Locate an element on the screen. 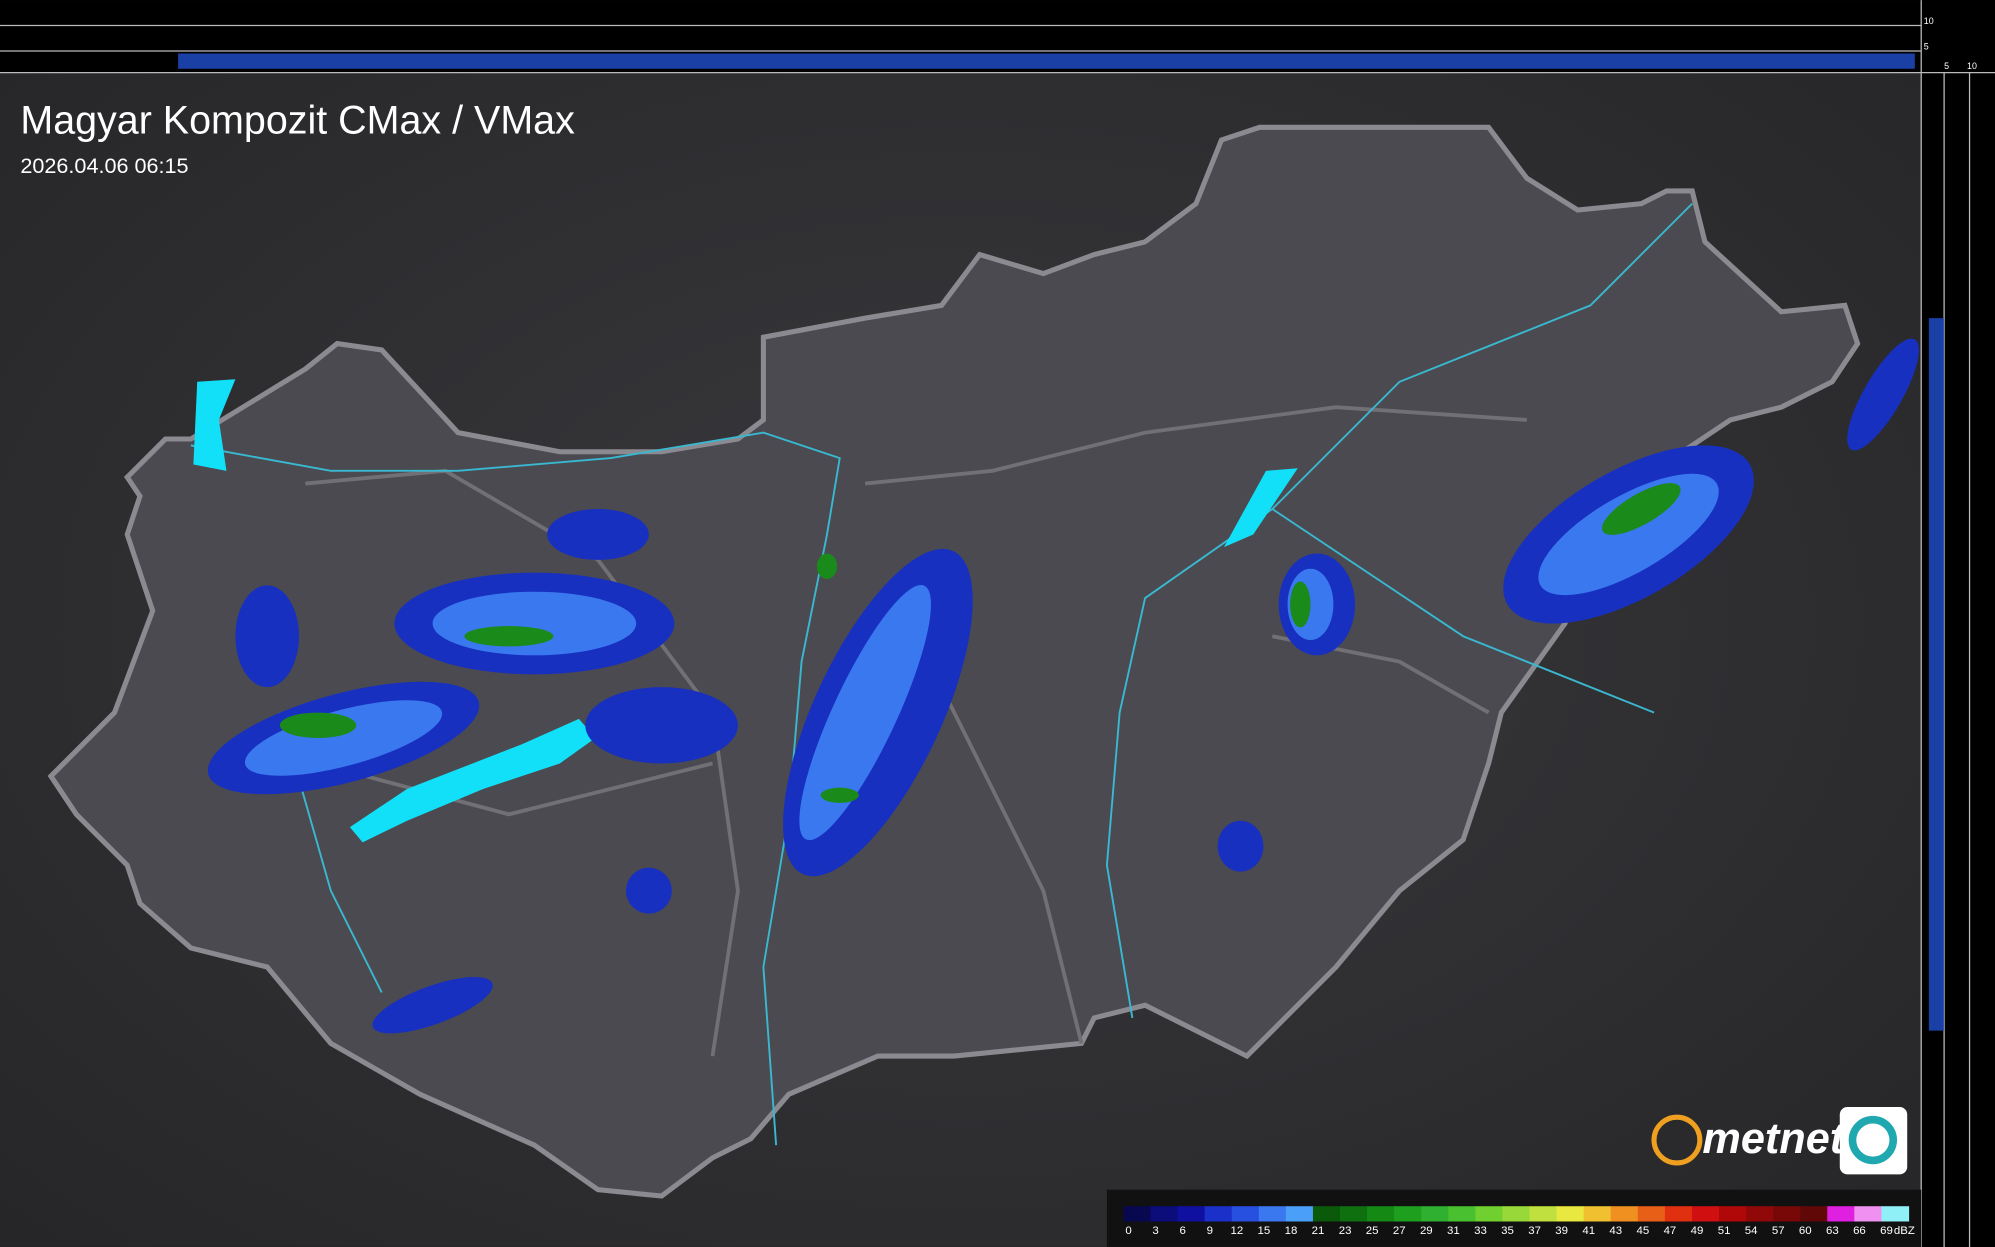 This screenshot has width=1995, height=1247. legend-label: 33 is located at coordinates (1480, 1231).